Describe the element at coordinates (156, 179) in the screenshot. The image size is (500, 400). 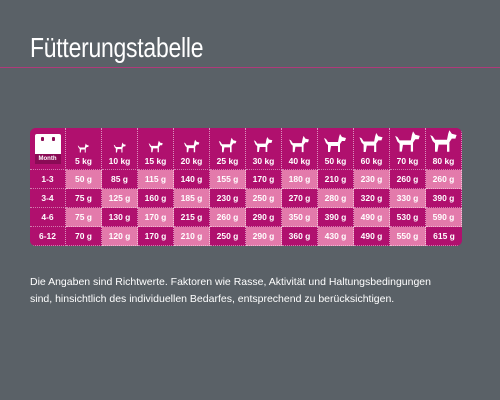
I see `feeding-amount-cell: 115 g` at that location.